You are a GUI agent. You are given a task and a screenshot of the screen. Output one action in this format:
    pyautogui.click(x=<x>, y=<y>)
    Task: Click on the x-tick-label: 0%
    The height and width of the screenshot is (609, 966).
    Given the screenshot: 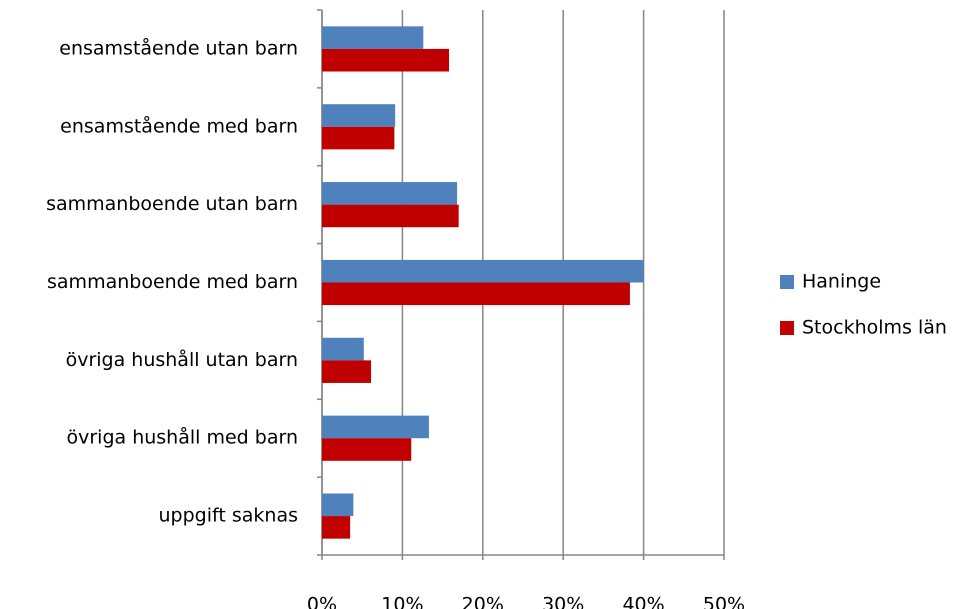 What is the action you would take?
    pyautogui.click(x=322, y=601)
    